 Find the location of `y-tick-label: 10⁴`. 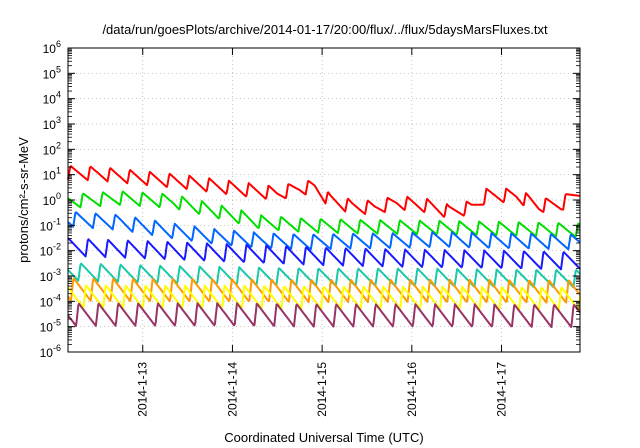

y-tick-label: 10⁴ is located at coordinates (52, 98).